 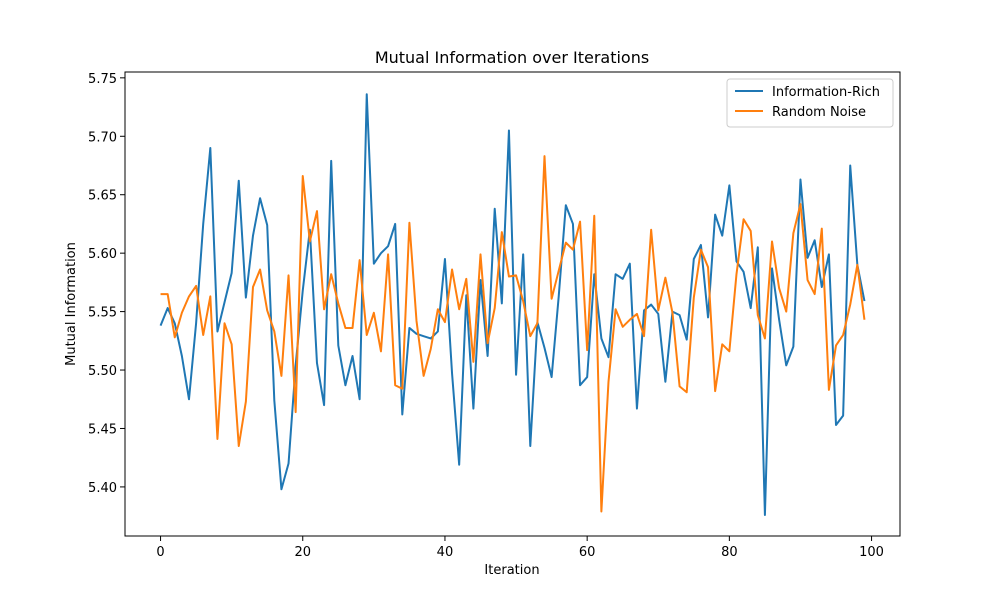 What do you see at coordinates (102, 371) in the screenshot?
I see `y-tick-label: 5.50` at bounding box center [102, 371].